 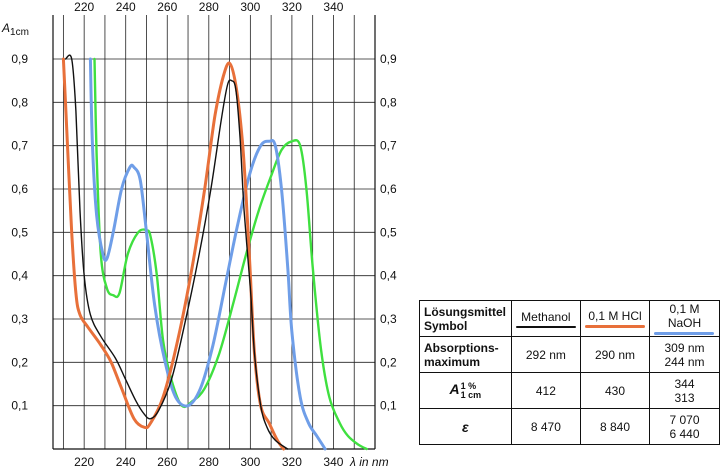 I want to click on row-label-line2: maximum, so click(x=452, y=361).